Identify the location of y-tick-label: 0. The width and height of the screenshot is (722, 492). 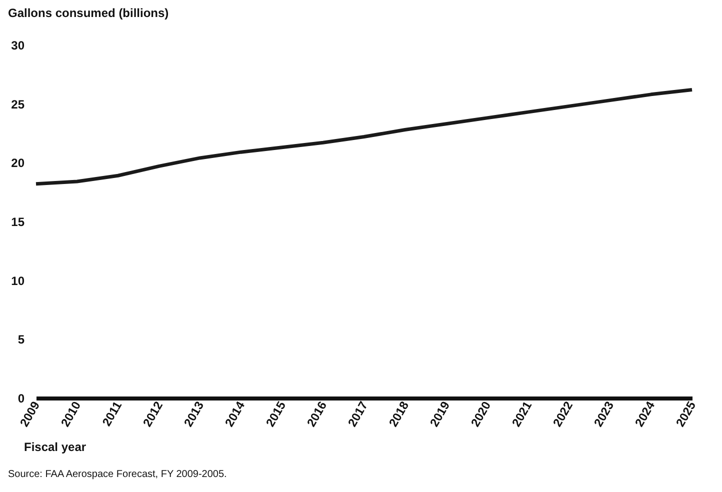
(21, 399).